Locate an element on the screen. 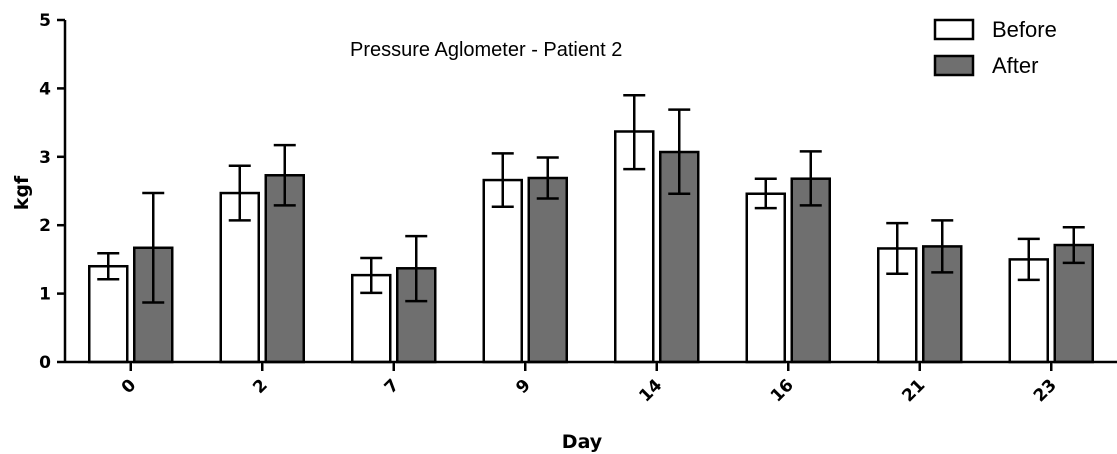  y-tick-label-1: 1 is located at coordinates (45, 295).